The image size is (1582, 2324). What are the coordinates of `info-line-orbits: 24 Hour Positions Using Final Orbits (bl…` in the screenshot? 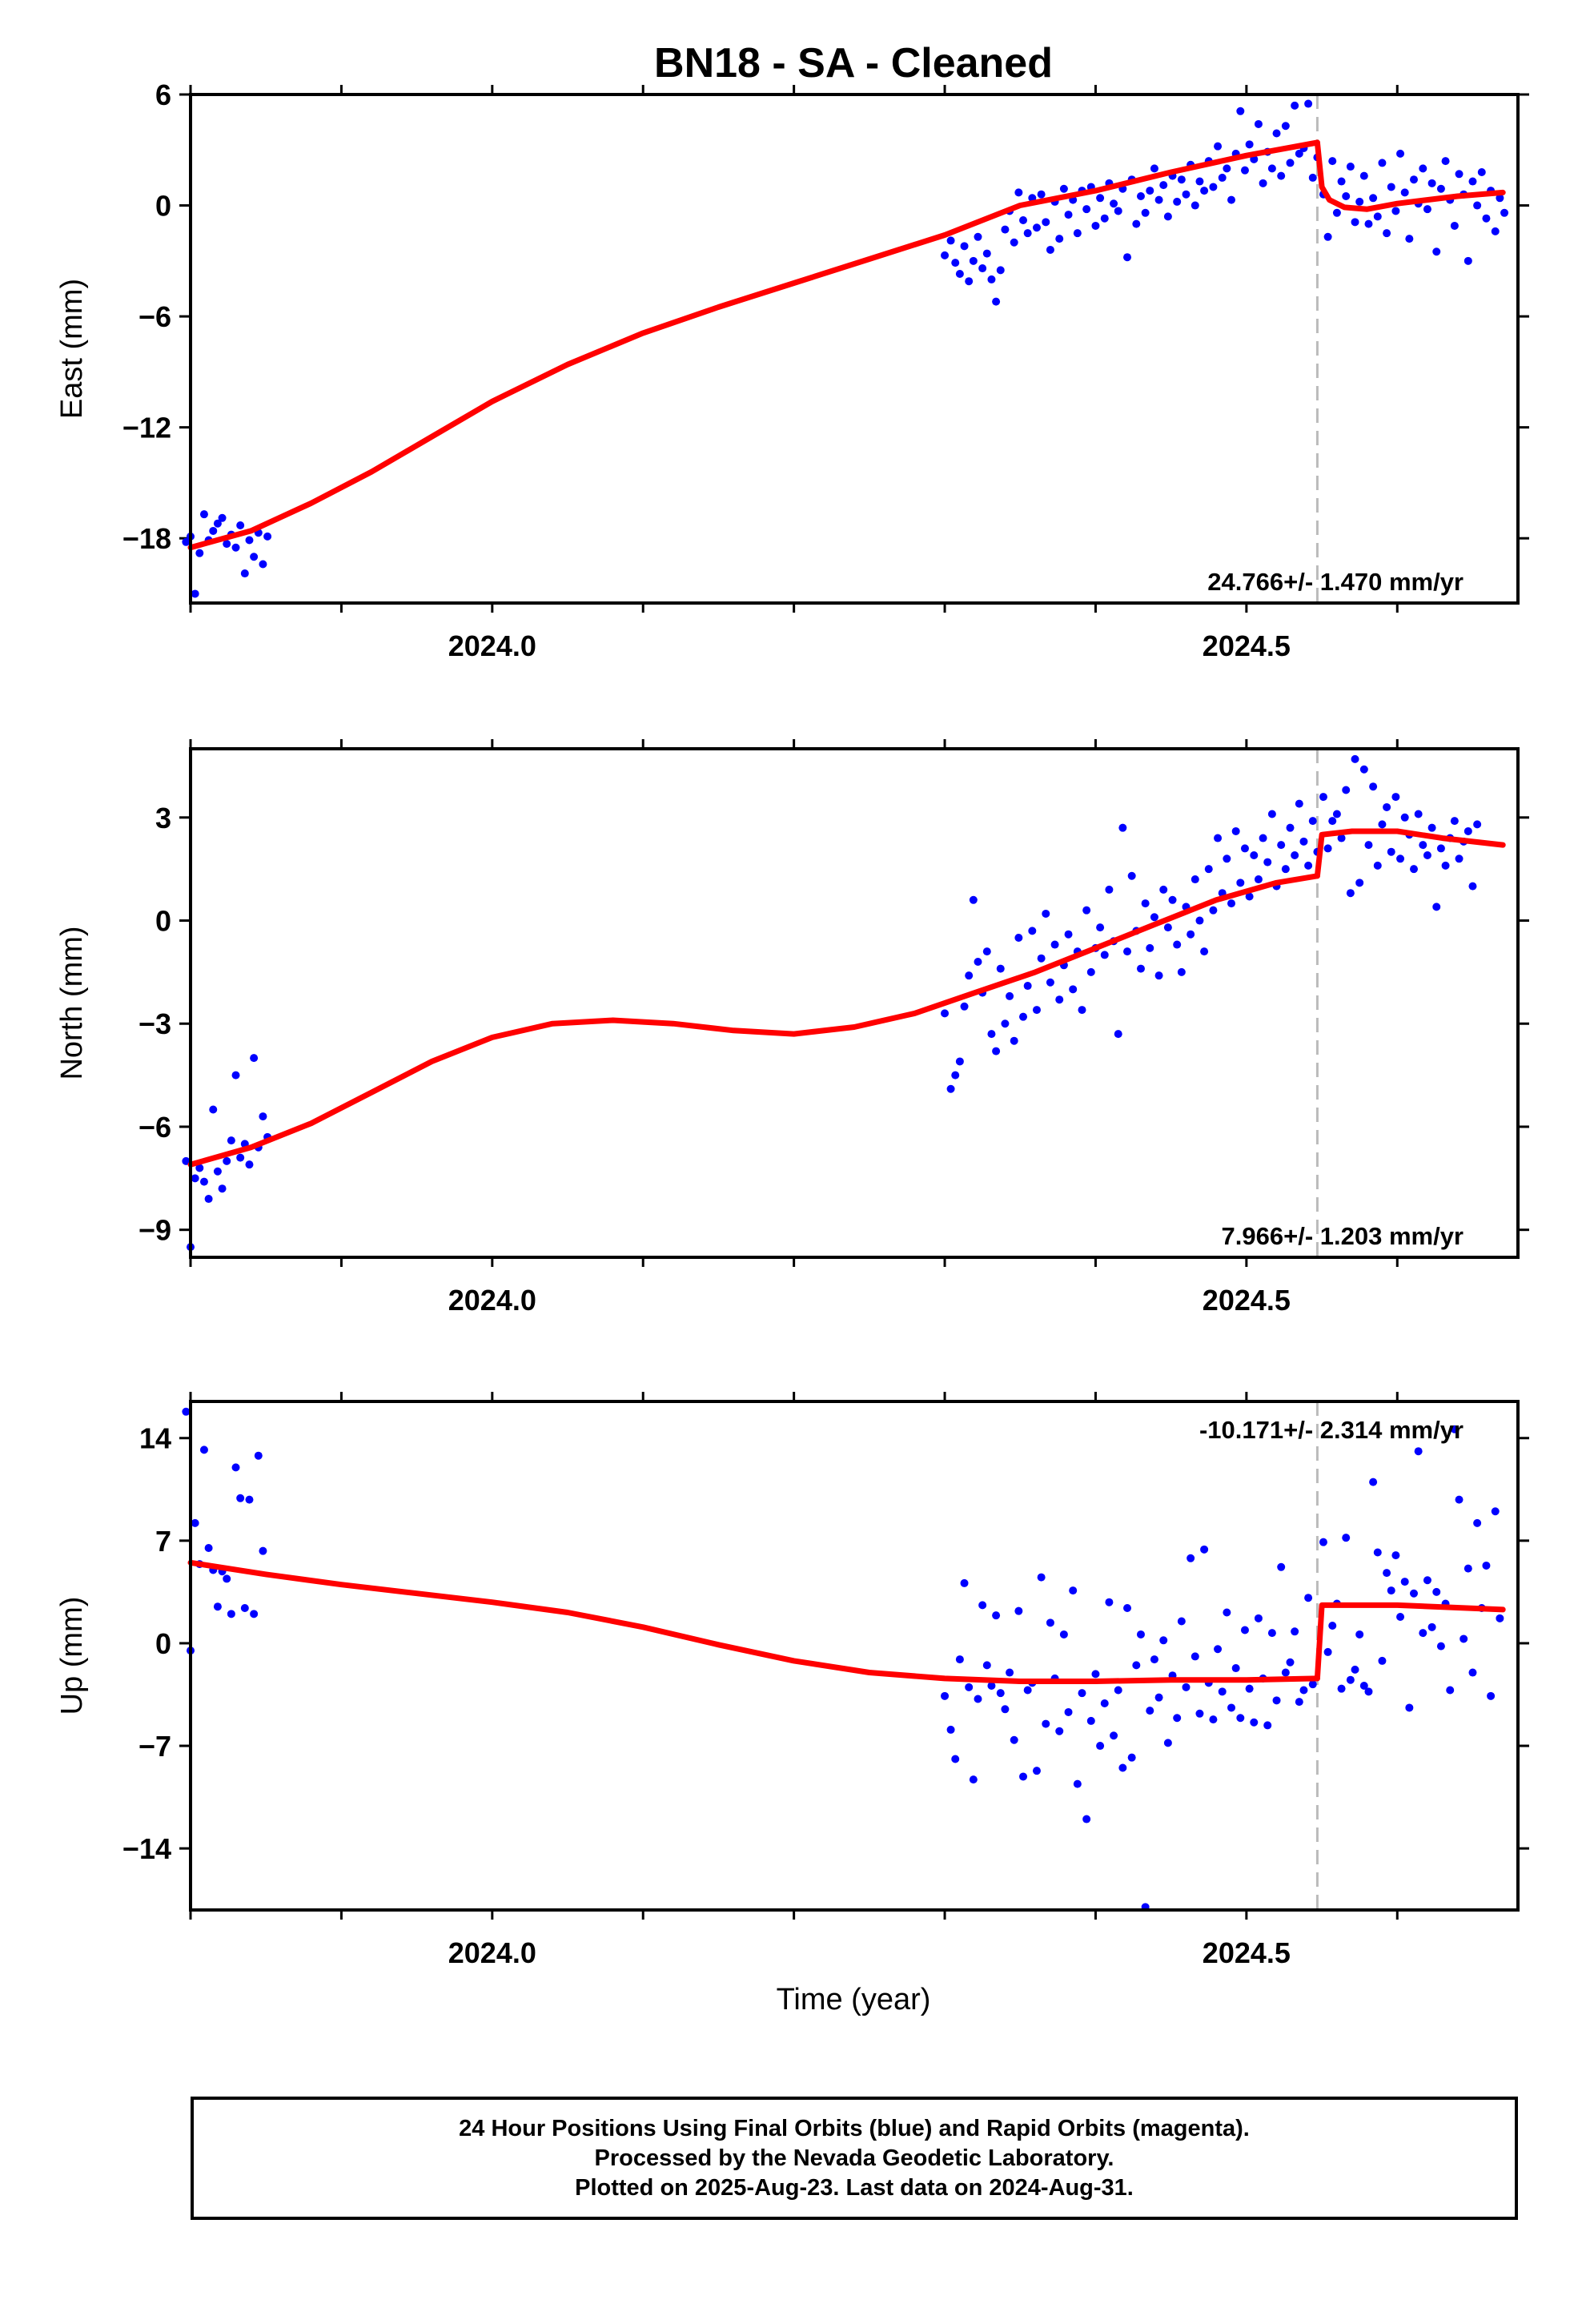 It's located at (854, 2128).